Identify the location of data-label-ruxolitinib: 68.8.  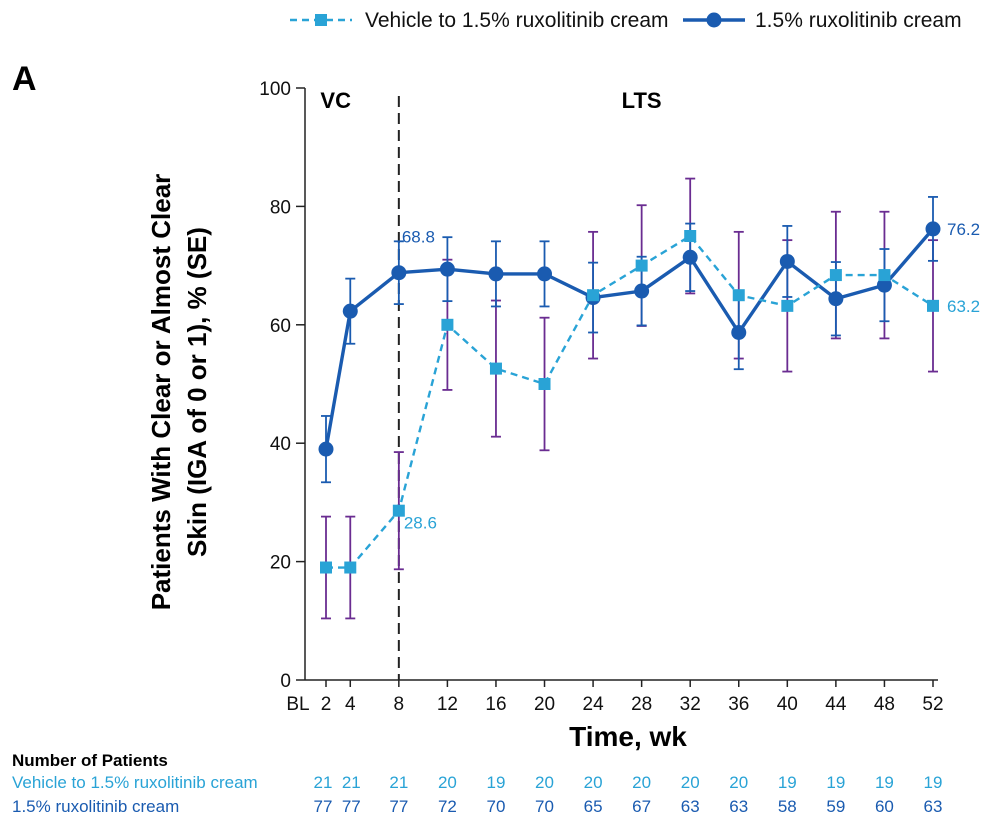
(418, 237).